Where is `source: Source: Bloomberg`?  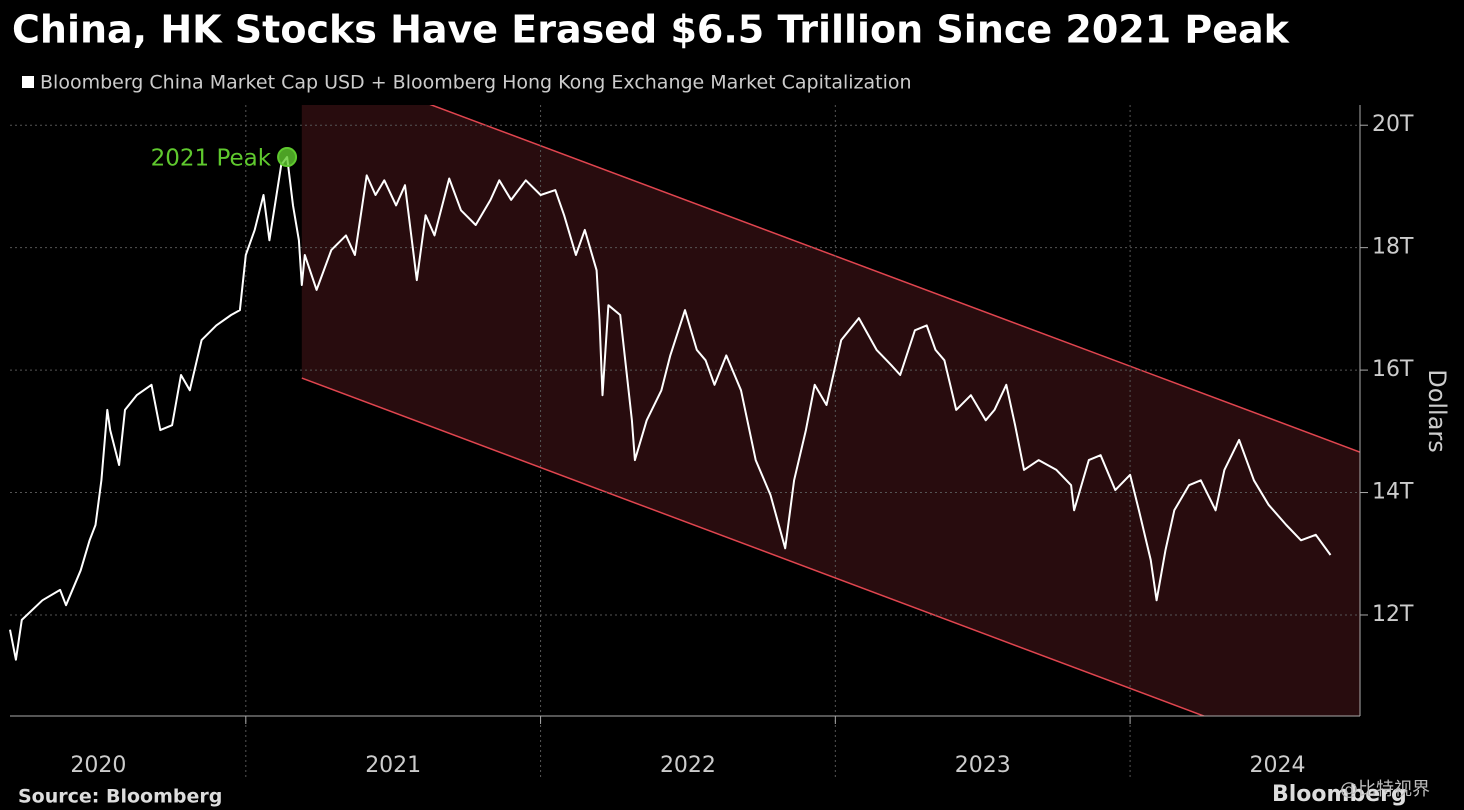
source: Source: Bloomberg is located at coordinates (120, 797).